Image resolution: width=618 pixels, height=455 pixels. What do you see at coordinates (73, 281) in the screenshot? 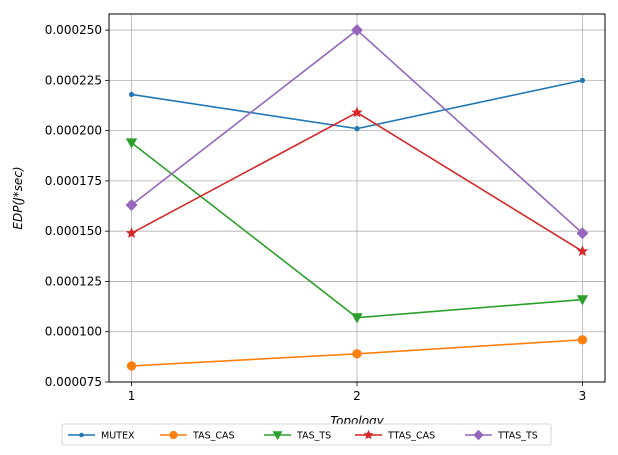
I see `y-tick-label: 0.000125` at bounding box center [73, 281].